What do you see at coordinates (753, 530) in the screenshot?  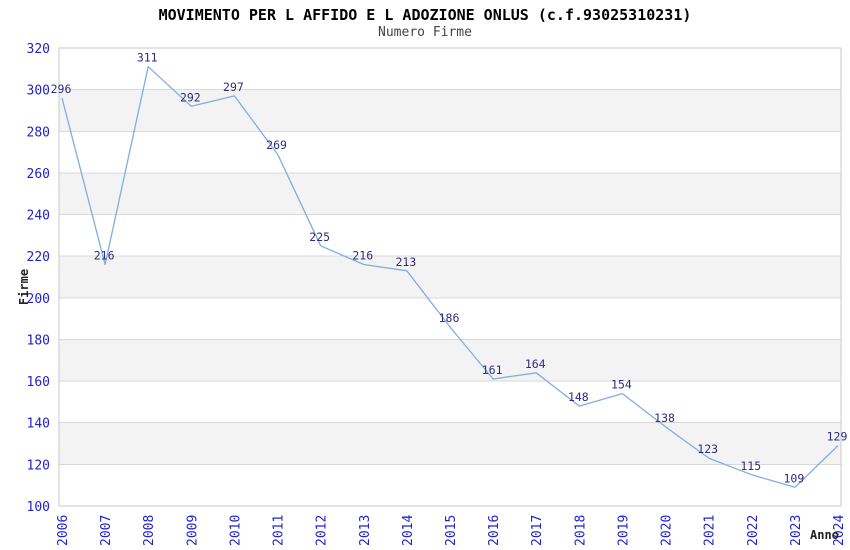 I see `x-tick-label: 2022` at bounding box center [753, 530].